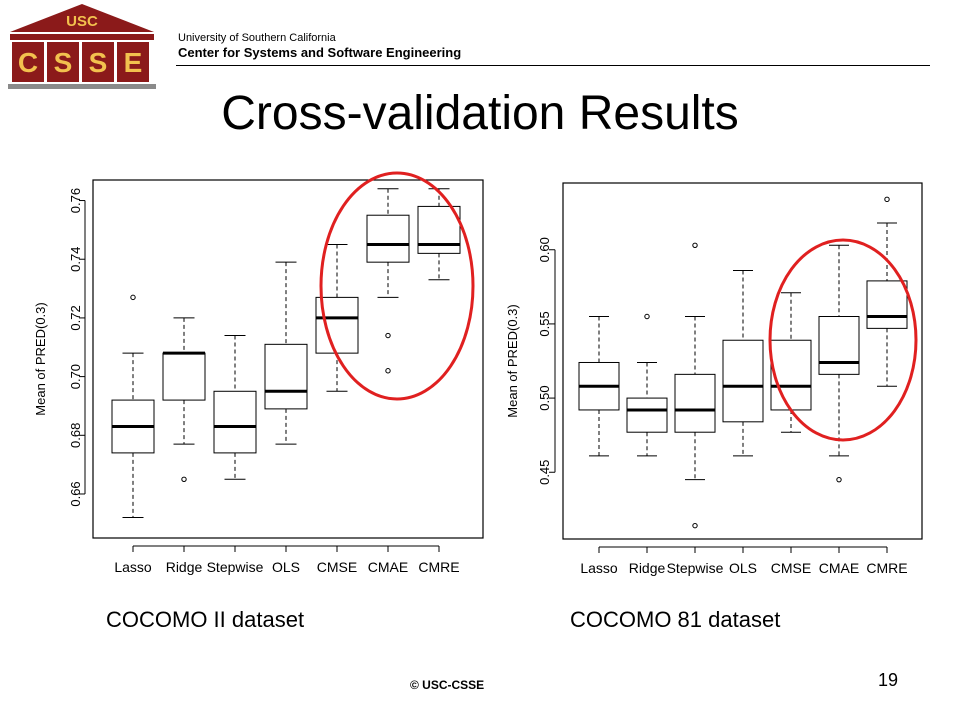  What do you see at coordinates (75, 435) in the screenshot?
I see `y-tick-label: 0.68` at bounding box center [75, 435].